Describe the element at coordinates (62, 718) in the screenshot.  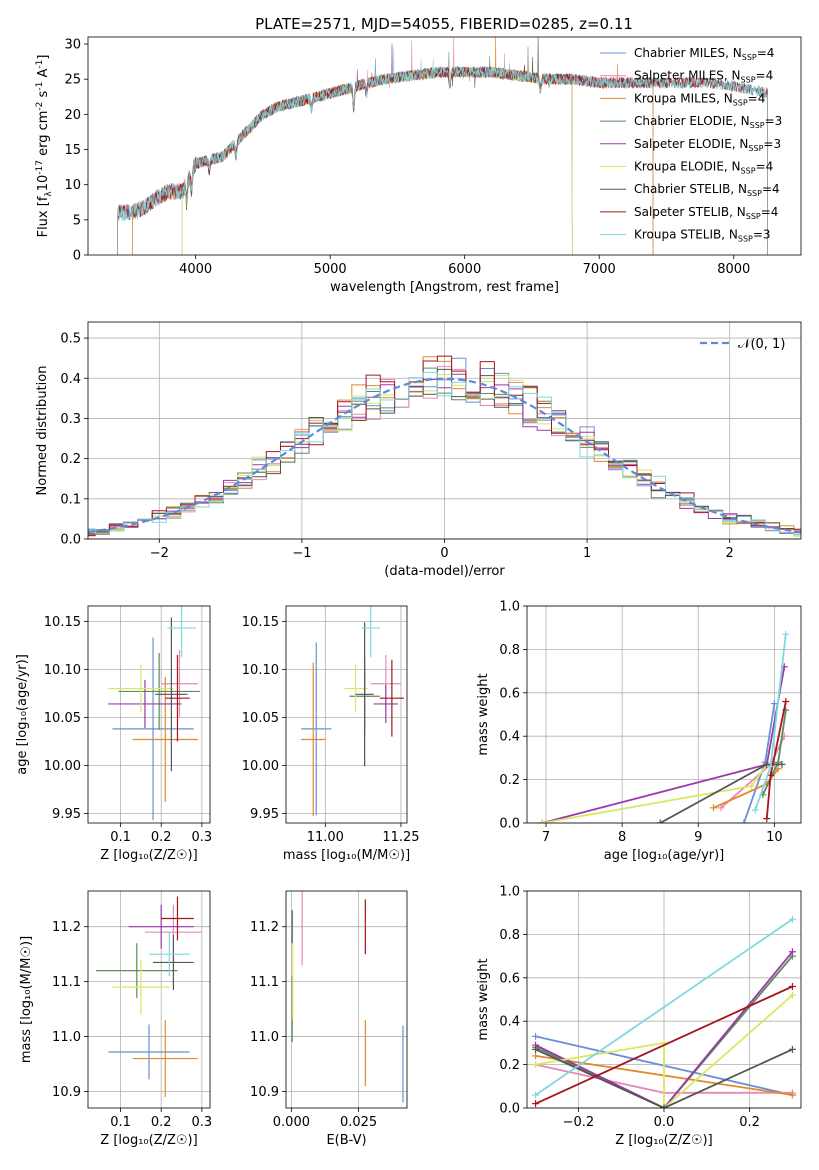
I see `y-tick-label: 10.05` at that location.